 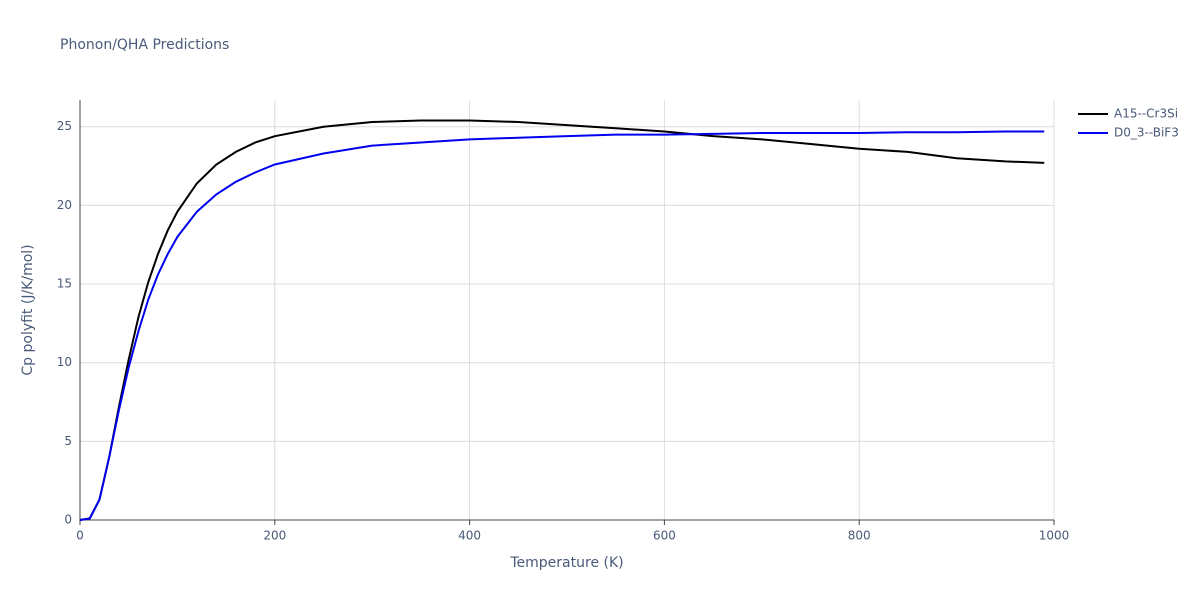 I want to click on y-tick-label: 20, so click(x=64, y=205).